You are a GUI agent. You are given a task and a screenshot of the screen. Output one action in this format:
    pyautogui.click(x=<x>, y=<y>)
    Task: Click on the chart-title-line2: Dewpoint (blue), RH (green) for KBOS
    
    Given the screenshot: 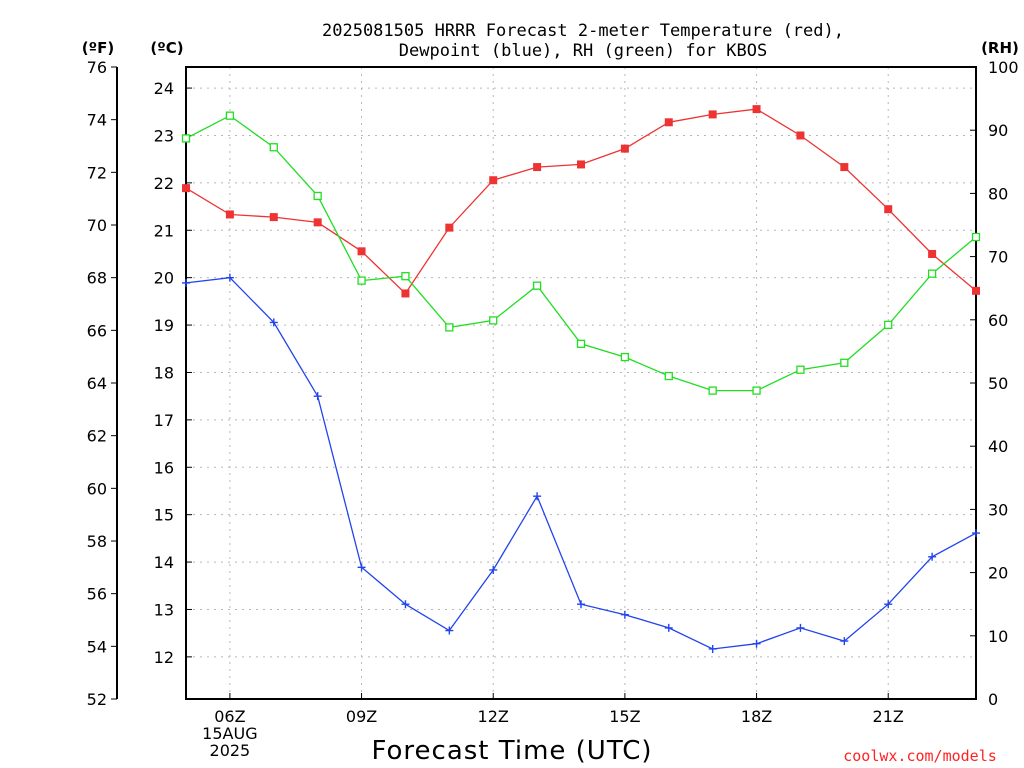 What is the action you would take?
    pyautogui.click(x=583, y=51)
    